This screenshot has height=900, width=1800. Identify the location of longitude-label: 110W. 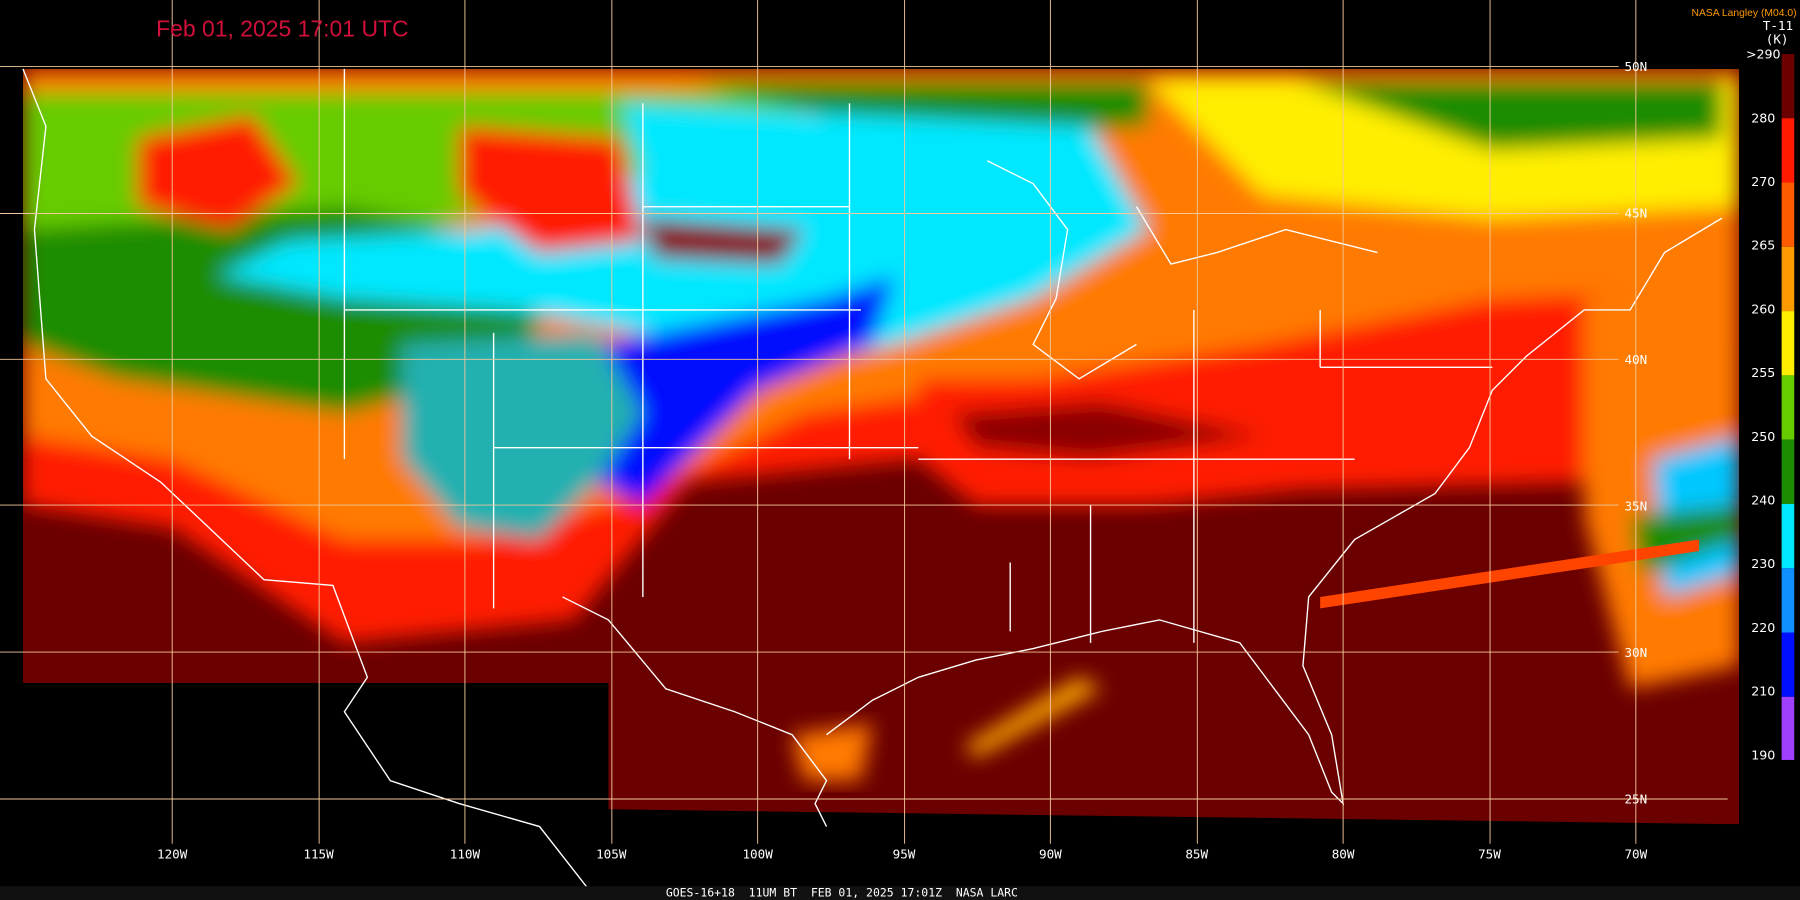
(465, 854).